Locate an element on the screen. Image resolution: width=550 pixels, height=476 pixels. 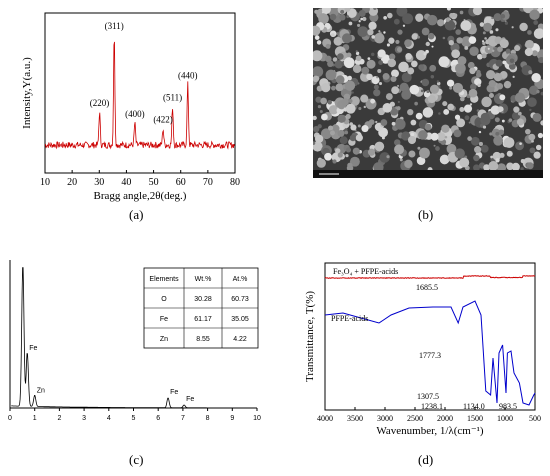
xrd-x-tick-label: 30 is located at coordinates (99, 182).